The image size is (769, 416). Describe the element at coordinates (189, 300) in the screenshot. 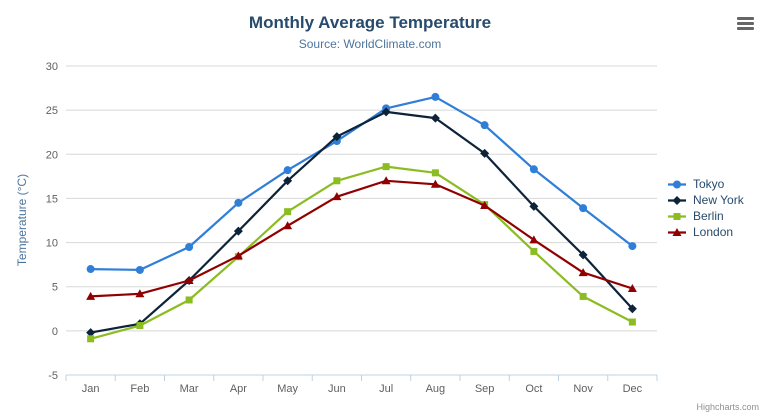

I see `point-berlin-mar` at that location.